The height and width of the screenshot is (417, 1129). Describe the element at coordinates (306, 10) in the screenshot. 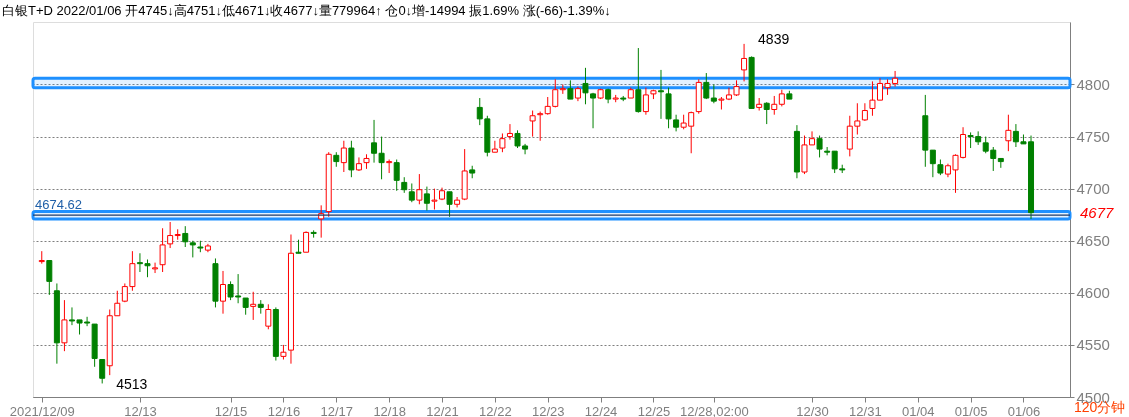

I see `chart-title: 白银T+D 2022/01/06 开4745↓高4751↓低4671↓收4677↓量779964↑ 仓0↓增-14994 振1.69% 涨(-66)-1.39%↓` at that location.